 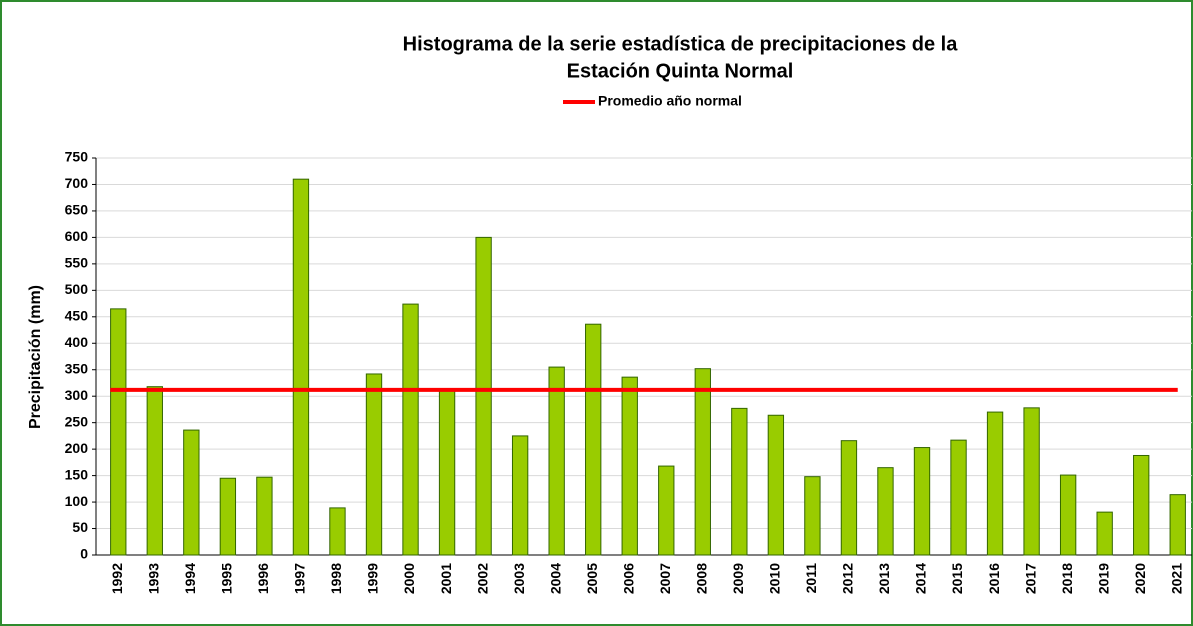 What do you see at coordinates (35, 357) in the screenshot?
I see `y-axis-title: Precipitación (mm)` at bounding box center [35, 357].